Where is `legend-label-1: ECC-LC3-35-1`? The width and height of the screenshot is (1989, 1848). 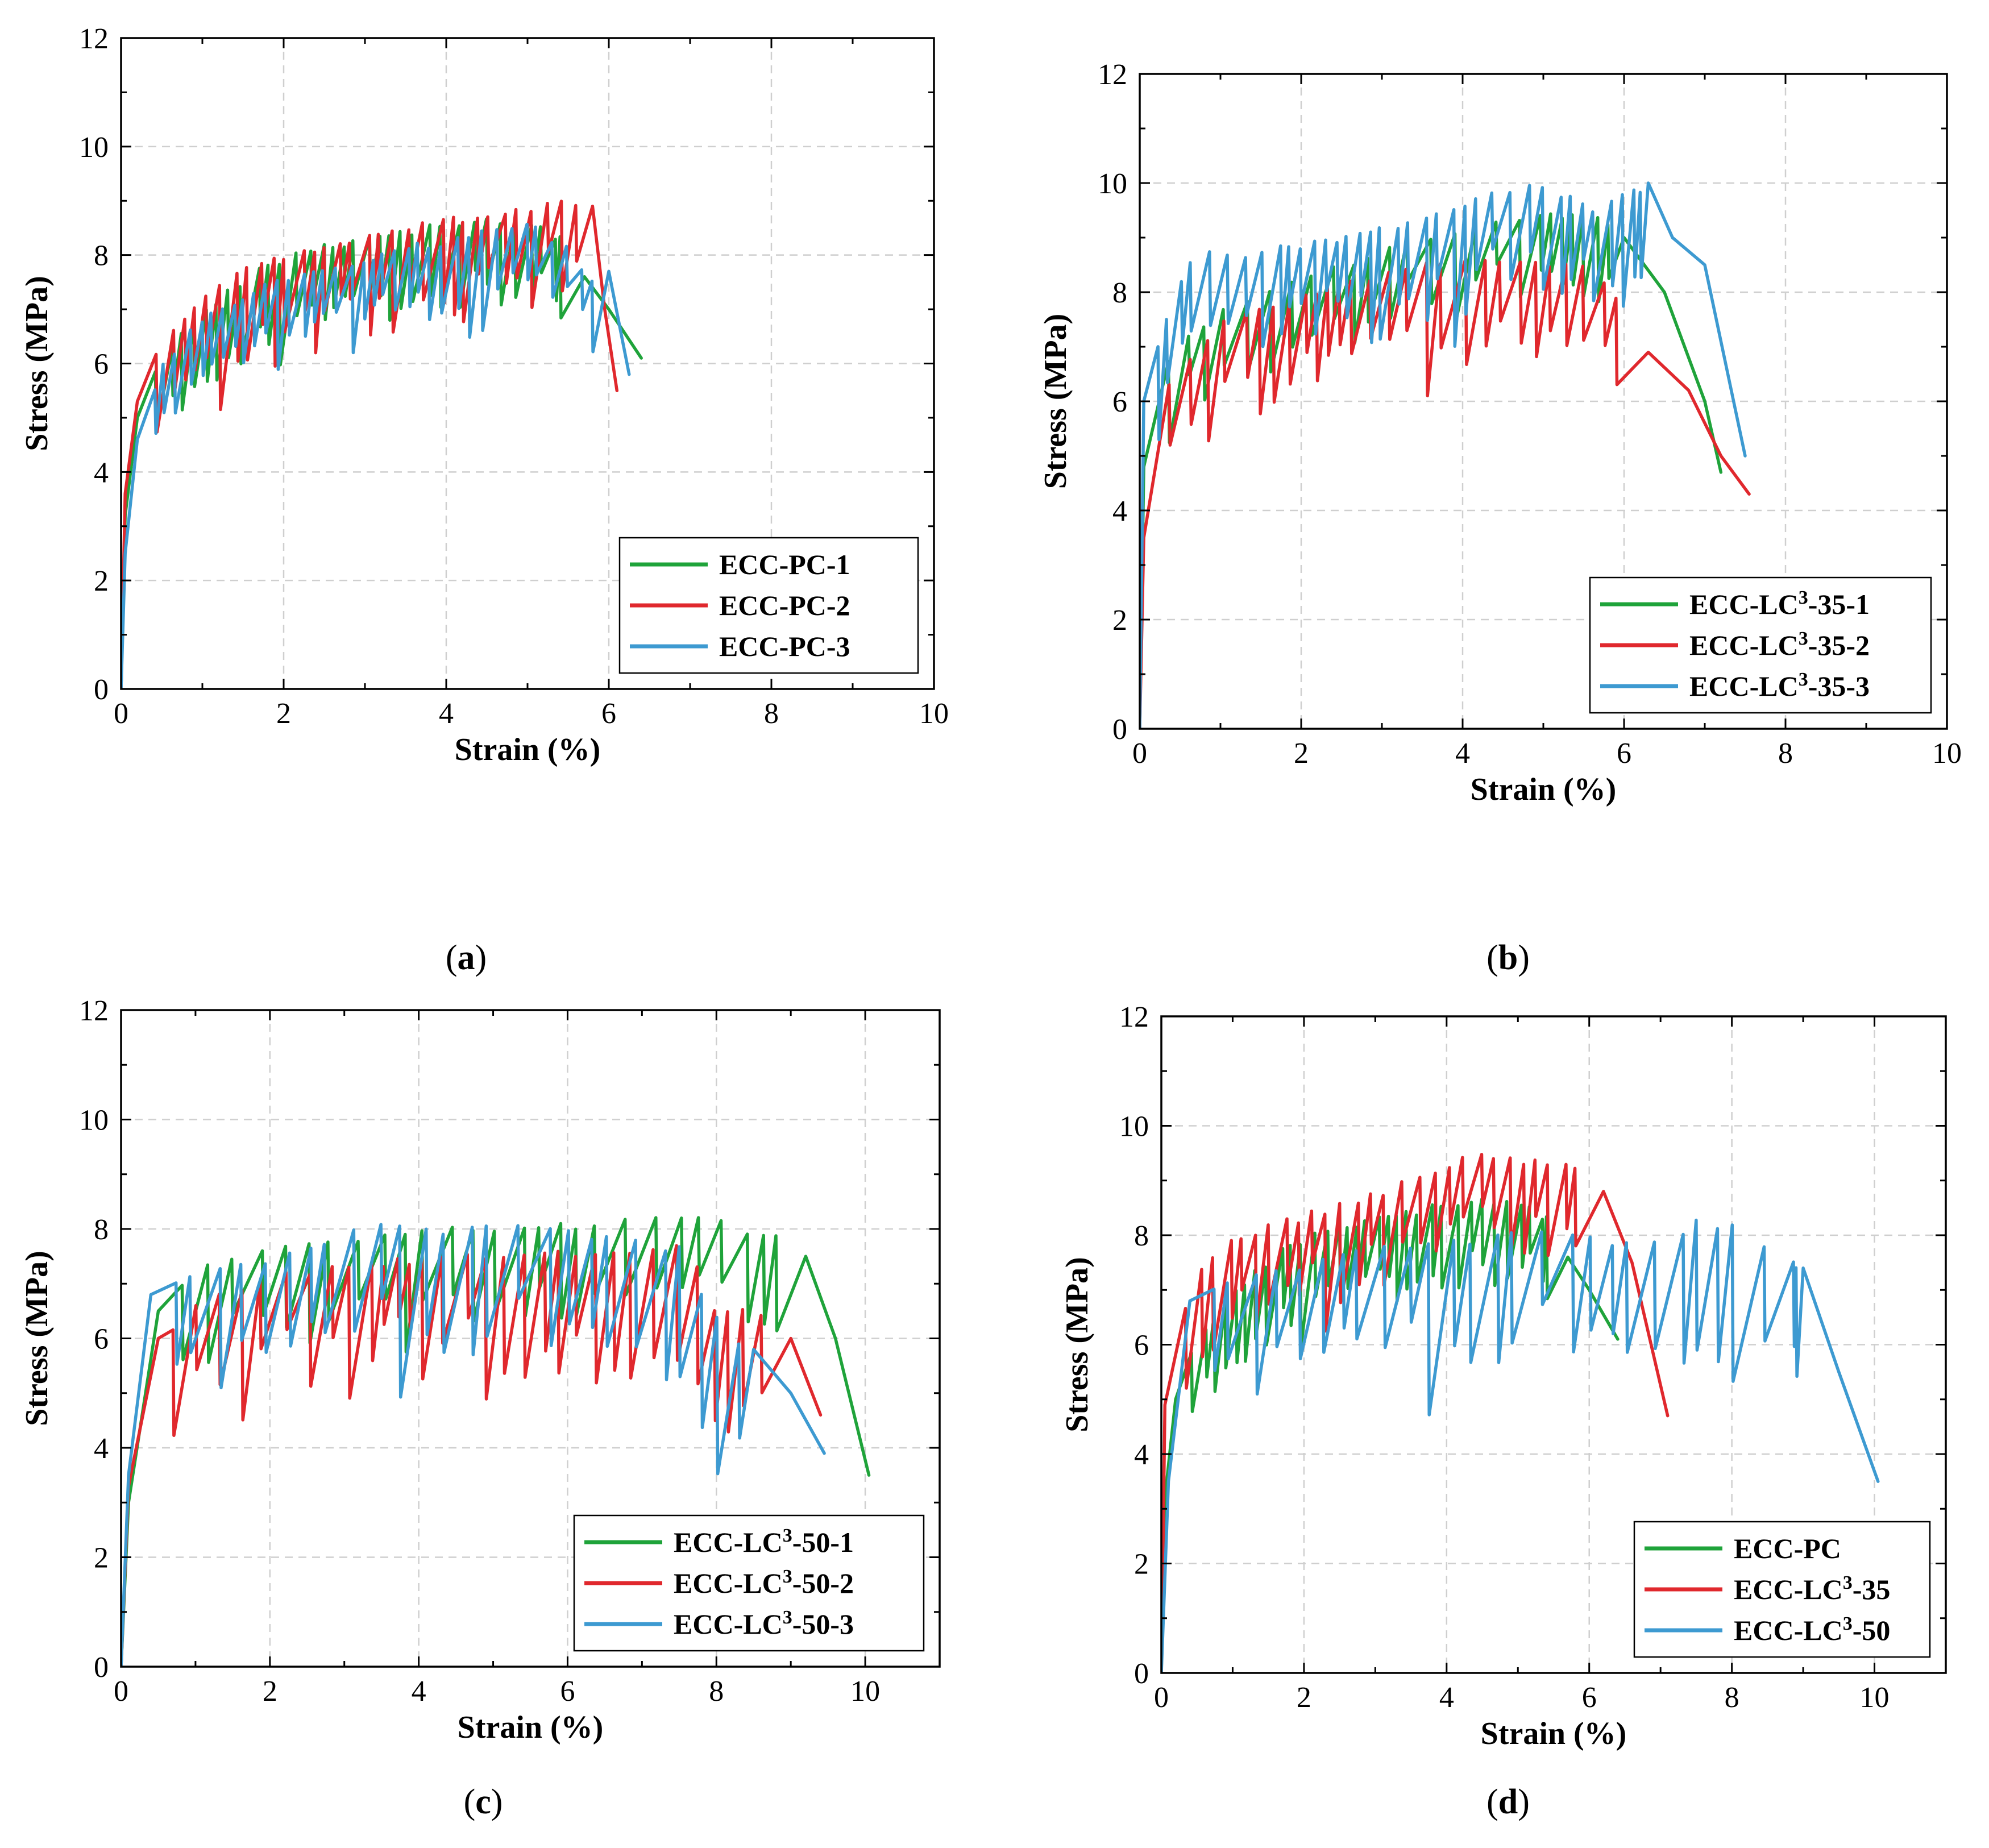 legend-label-1: ECC-LC3-35-1 is located at coordinates (1779, 604).